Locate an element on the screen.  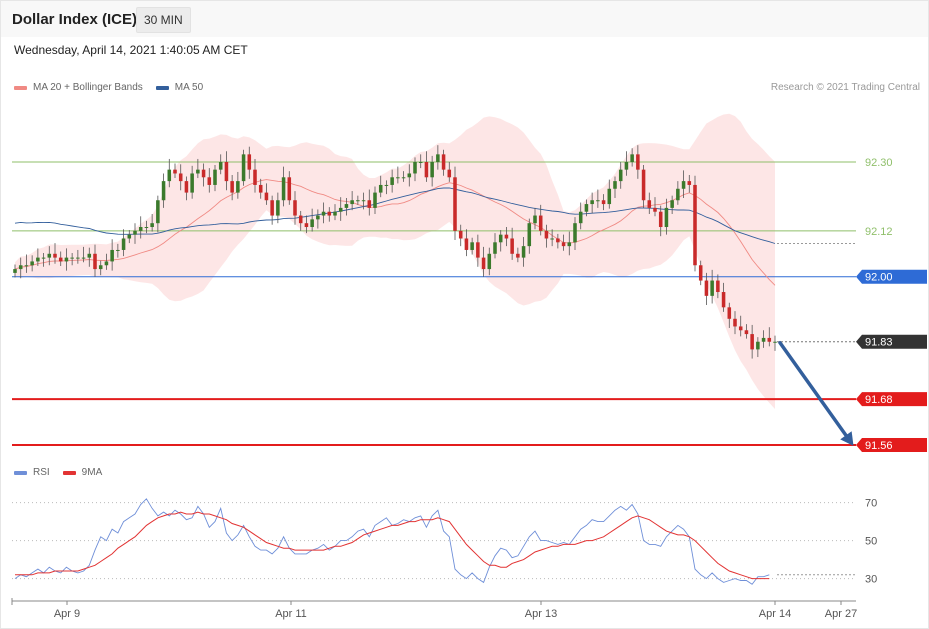
rsi-legend: RSI 9MA is located at coordinates (64, 472).